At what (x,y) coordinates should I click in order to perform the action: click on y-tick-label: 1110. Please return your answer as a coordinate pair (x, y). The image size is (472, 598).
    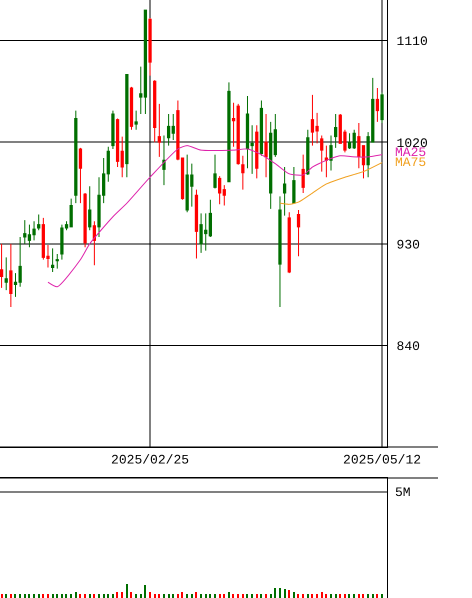
    Looking at the image, I should click on (412, 42).